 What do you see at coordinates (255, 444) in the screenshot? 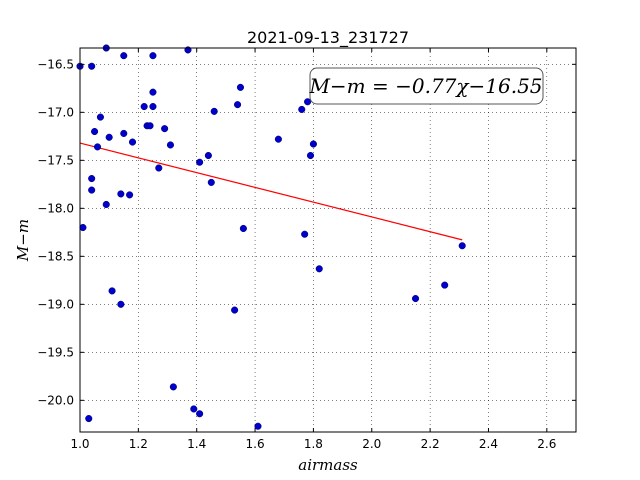
I see `x-tick-label: 1.6` at bounding box center [255, 444].